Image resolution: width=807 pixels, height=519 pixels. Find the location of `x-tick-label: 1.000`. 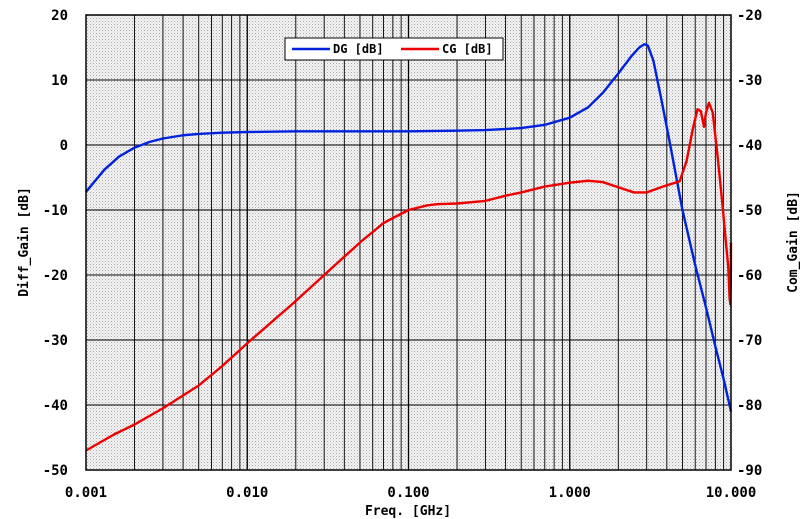

x-tick-label: 1.000 is located at coordinates (570, 493).